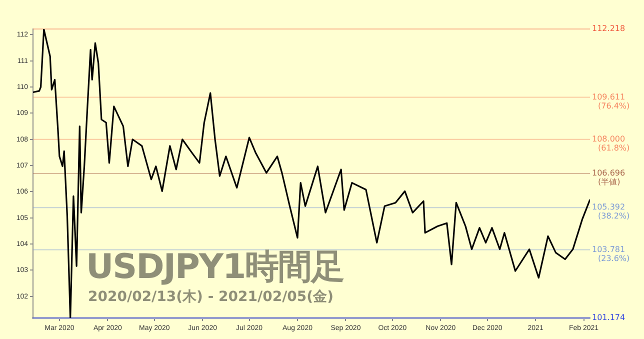 The height and width of the screenshot is (339, 644). I want to click on ref-line-label: 112.218, so click(609, 29).